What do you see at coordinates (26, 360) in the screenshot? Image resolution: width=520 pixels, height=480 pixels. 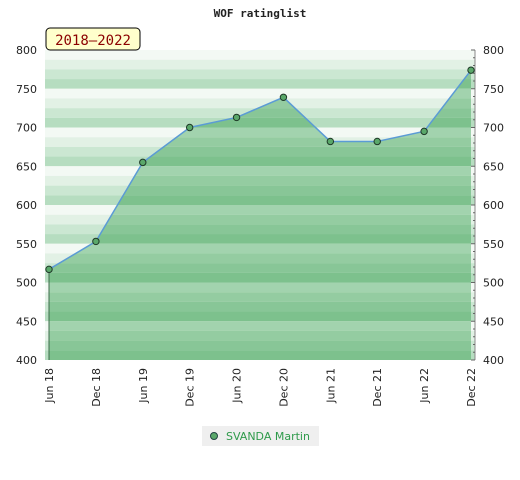 I see `y-tick-label-left: 400` at bounding box center [26, 360].